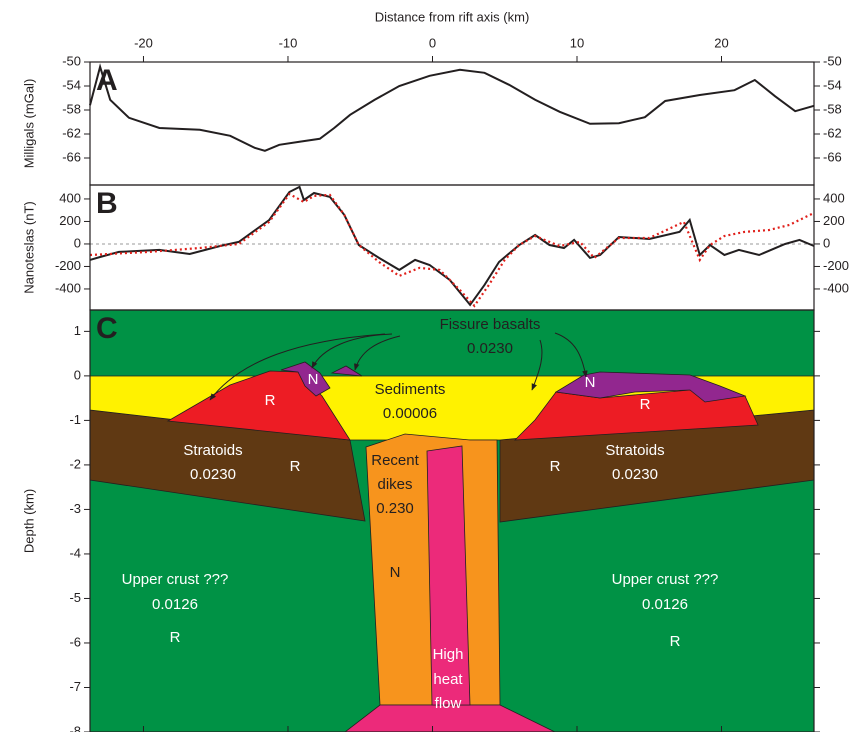 This screenshot has width=864, height=732. Describe the element at coordinates (452, 16) in the screenshot. I see `x-axis-label: Distance from rift axis (km)` at that location.